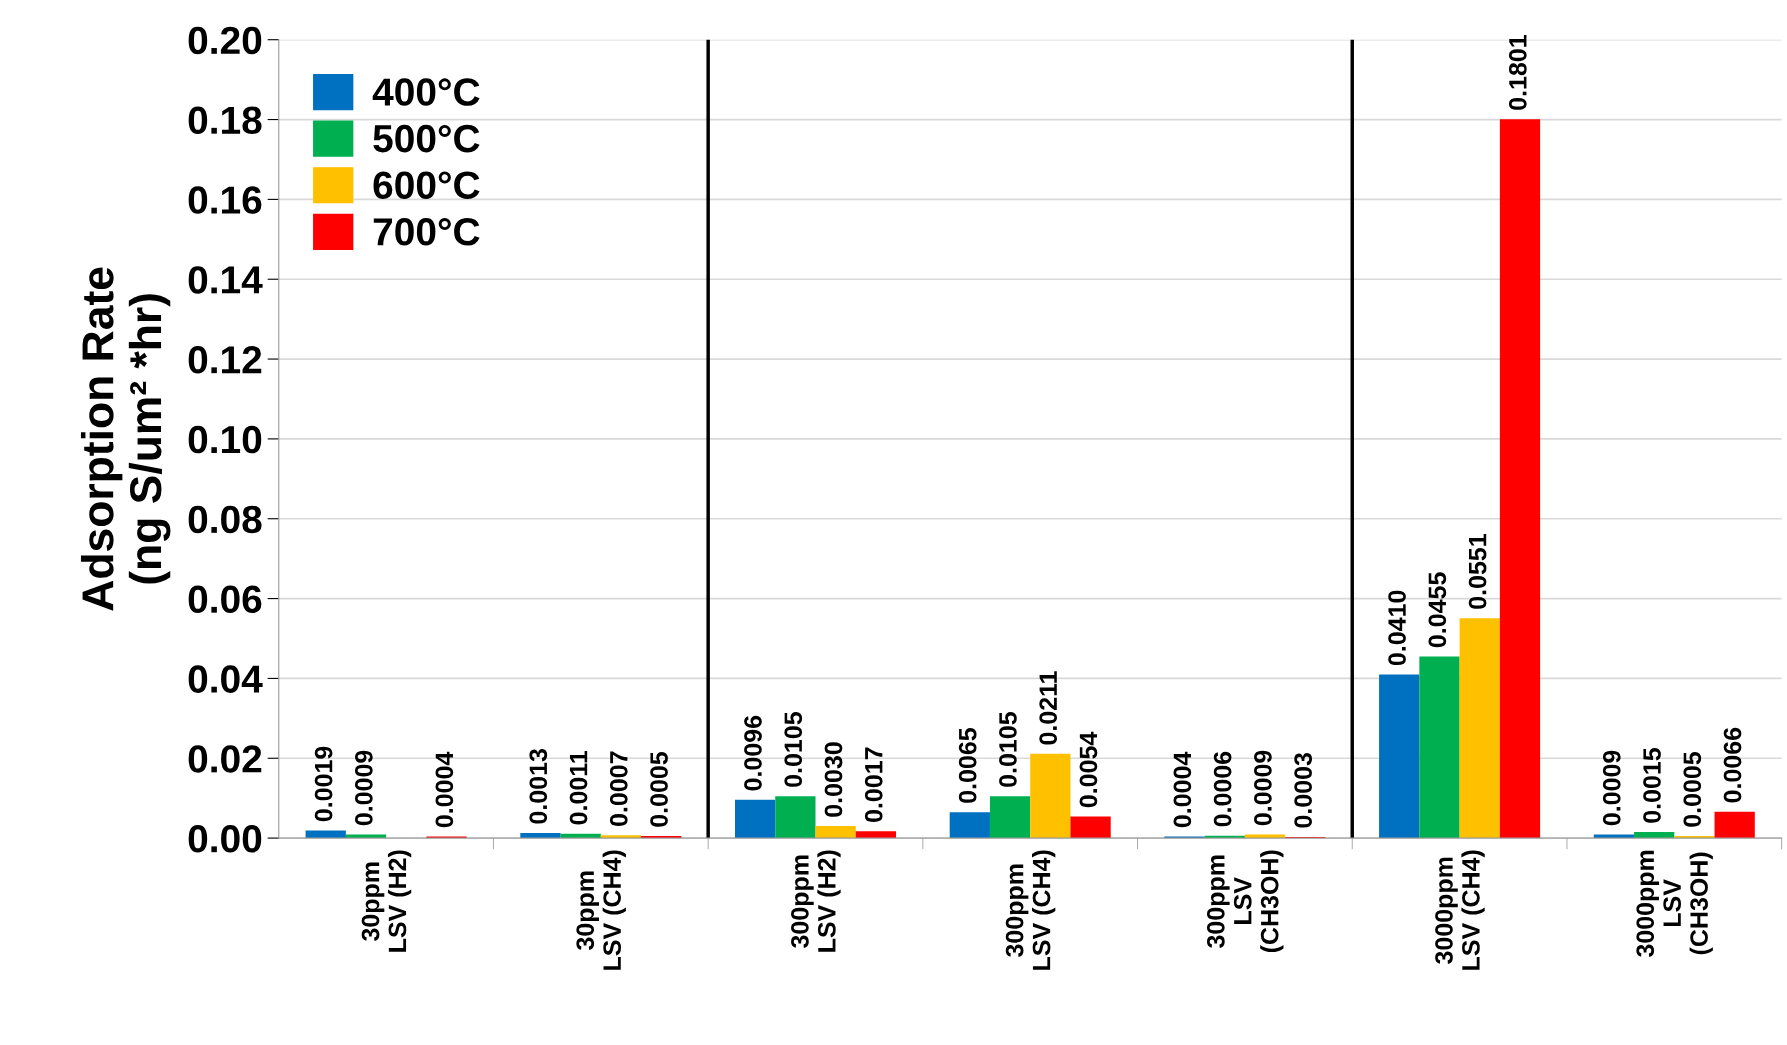  I want to click on data-label: 0.1801, so click(1517, 72).